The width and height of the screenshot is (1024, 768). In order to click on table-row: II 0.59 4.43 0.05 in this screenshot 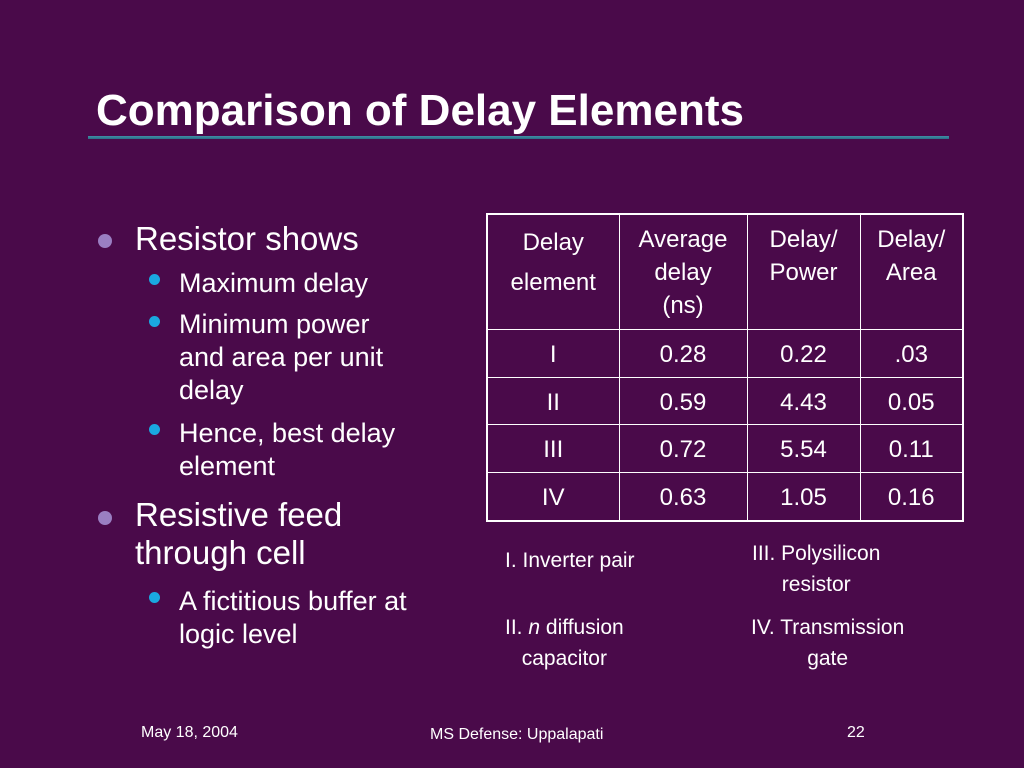, I will do `click(725, 401)`.